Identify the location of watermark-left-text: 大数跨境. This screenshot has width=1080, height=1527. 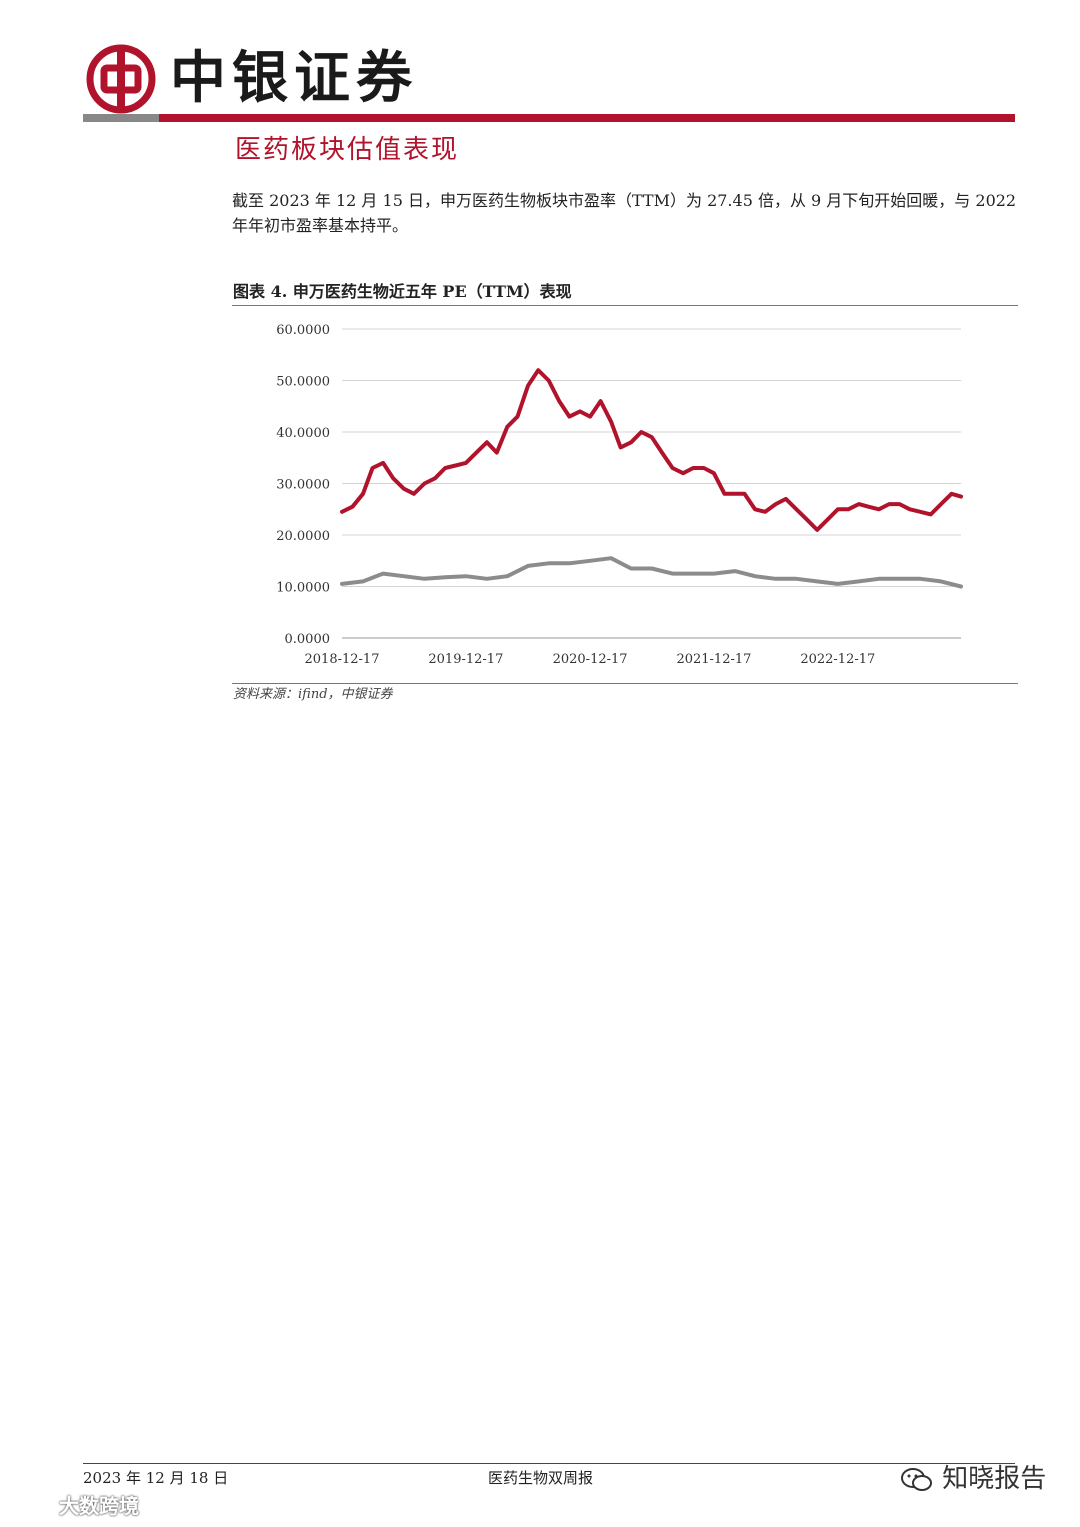
(98, 1506).